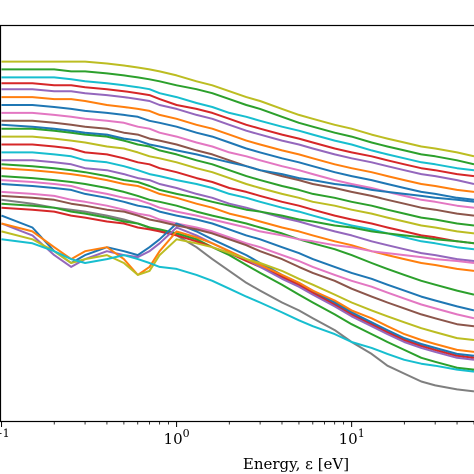 The width and height of the screenshot is (474, 474). Describe the element at coordinates (177, 437) in the screenshot. I see `x-tick-label-2: 10⁰` at that location.